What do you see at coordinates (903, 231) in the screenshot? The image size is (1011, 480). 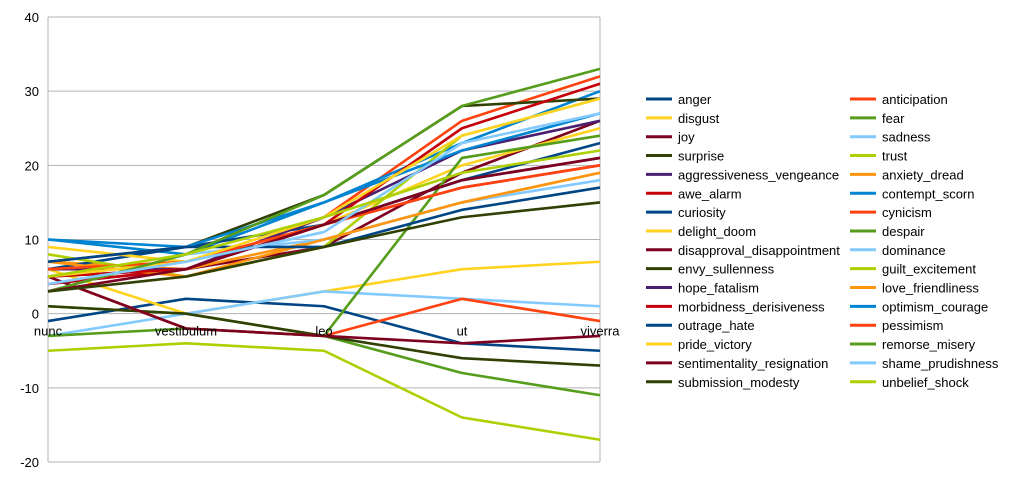 I see `legend-label: despair` at bounding box center [903, 231].